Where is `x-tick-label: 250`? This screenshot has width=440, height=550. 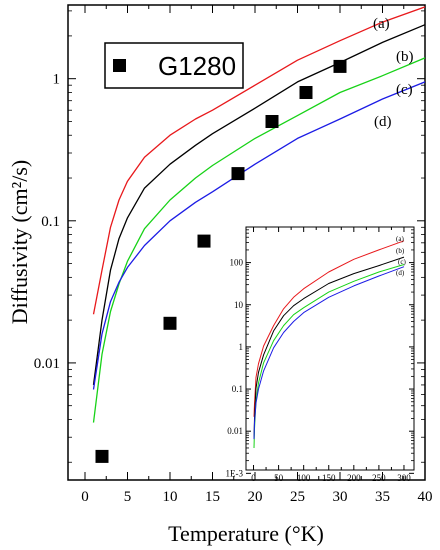
x-tick-label: 250 is located at coordinates (379, 478).